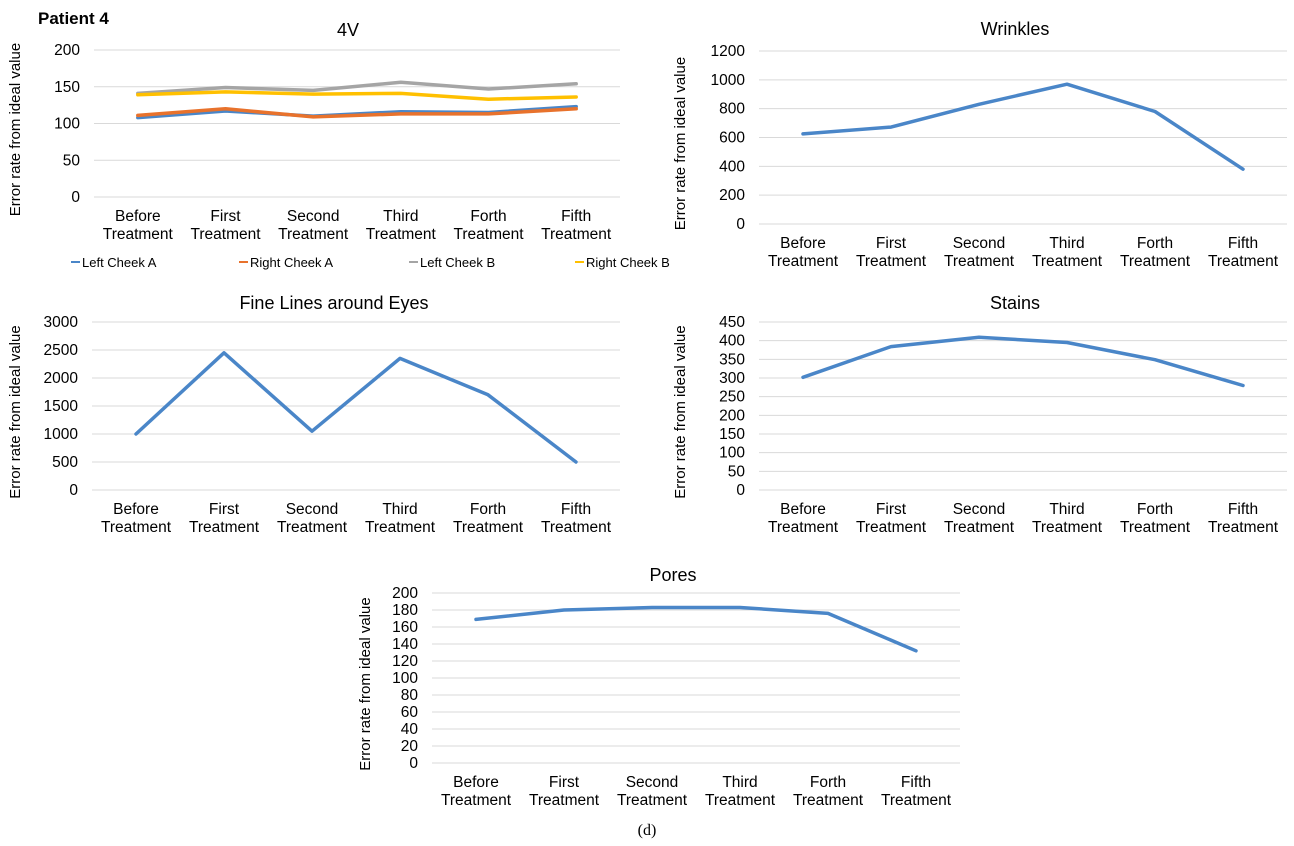 This screenshot has width=1294, height=846. Describe the element at coordinates (61, 322) in the screenshot. I see `y-tick-label: 3000` at that location.